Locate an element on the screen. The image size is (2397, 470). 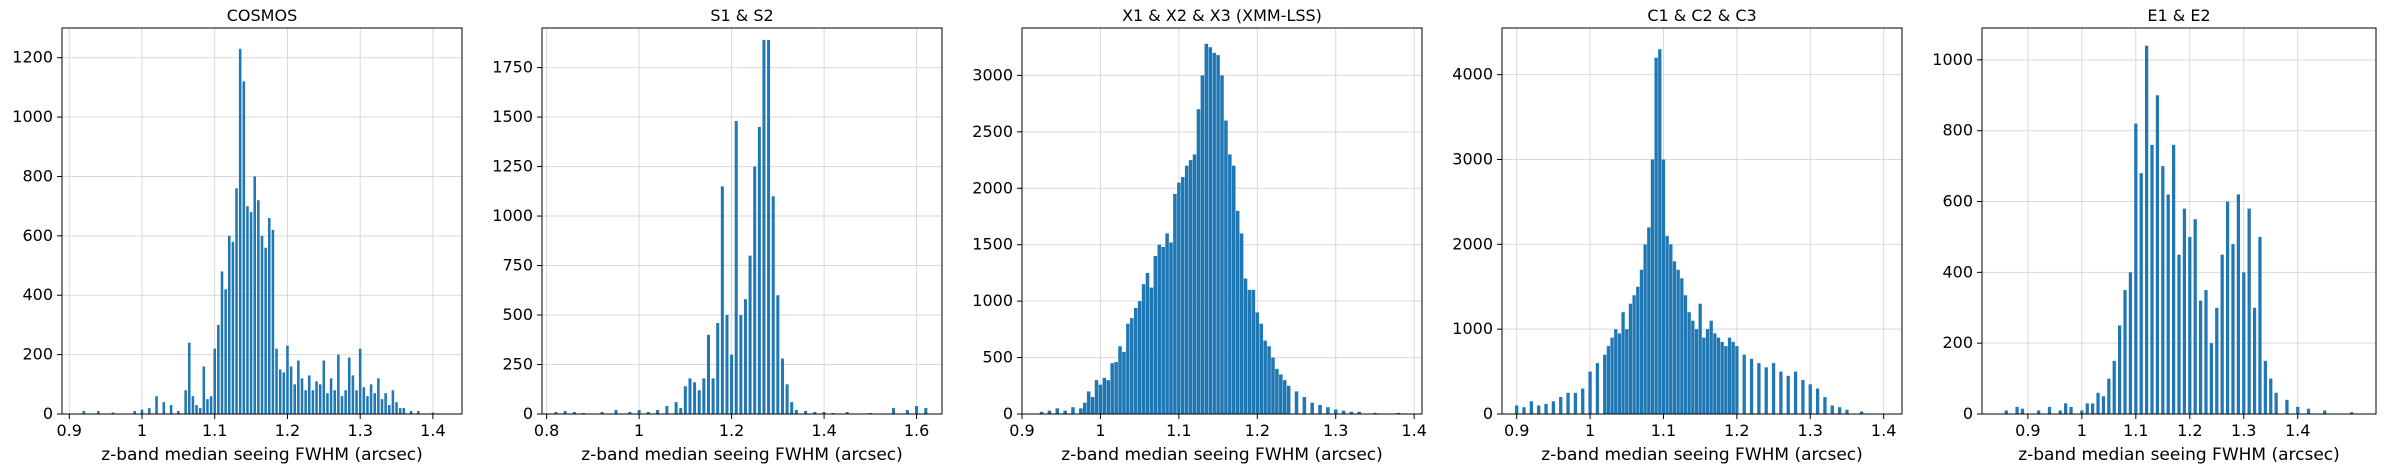
y-tick-label: 4000 is located at coordinates (1472, 74).